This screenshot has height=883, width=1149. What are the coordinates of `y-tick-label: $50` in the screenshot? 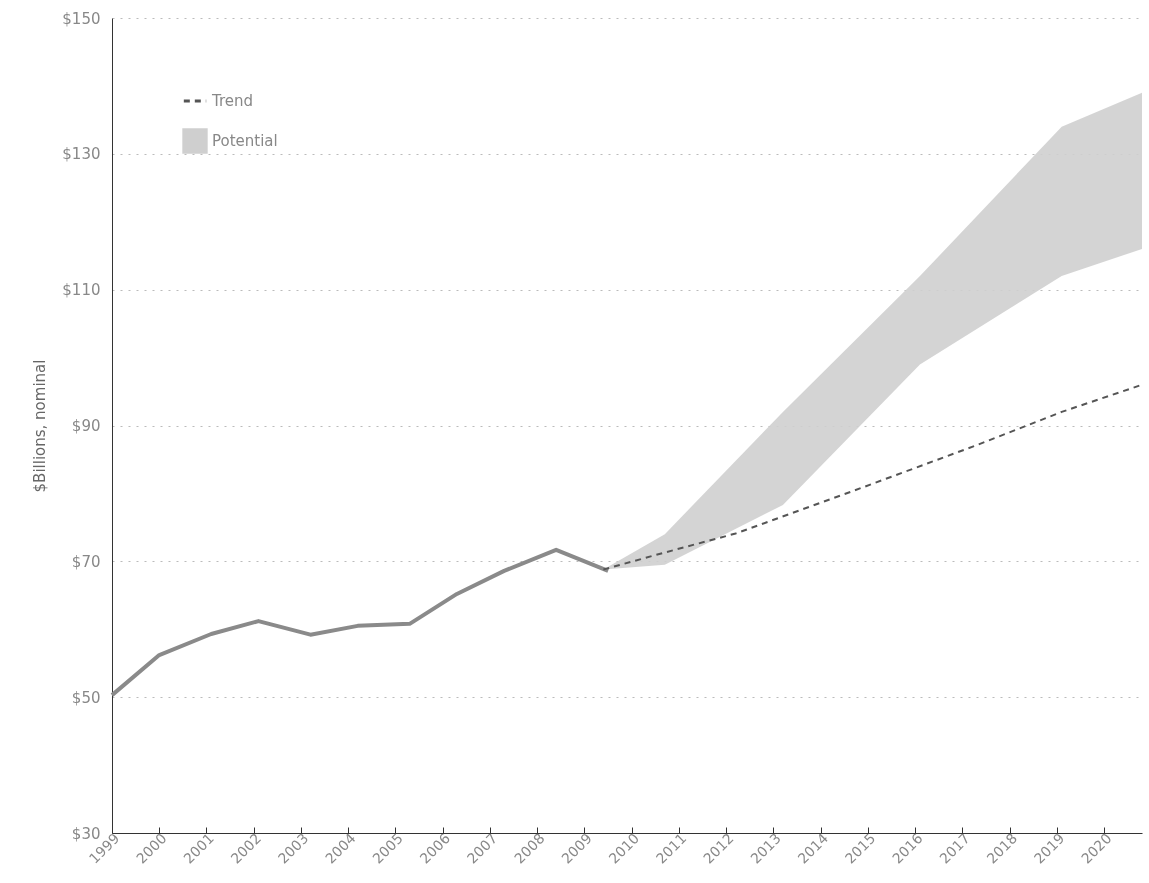 It's located at (86, 697).